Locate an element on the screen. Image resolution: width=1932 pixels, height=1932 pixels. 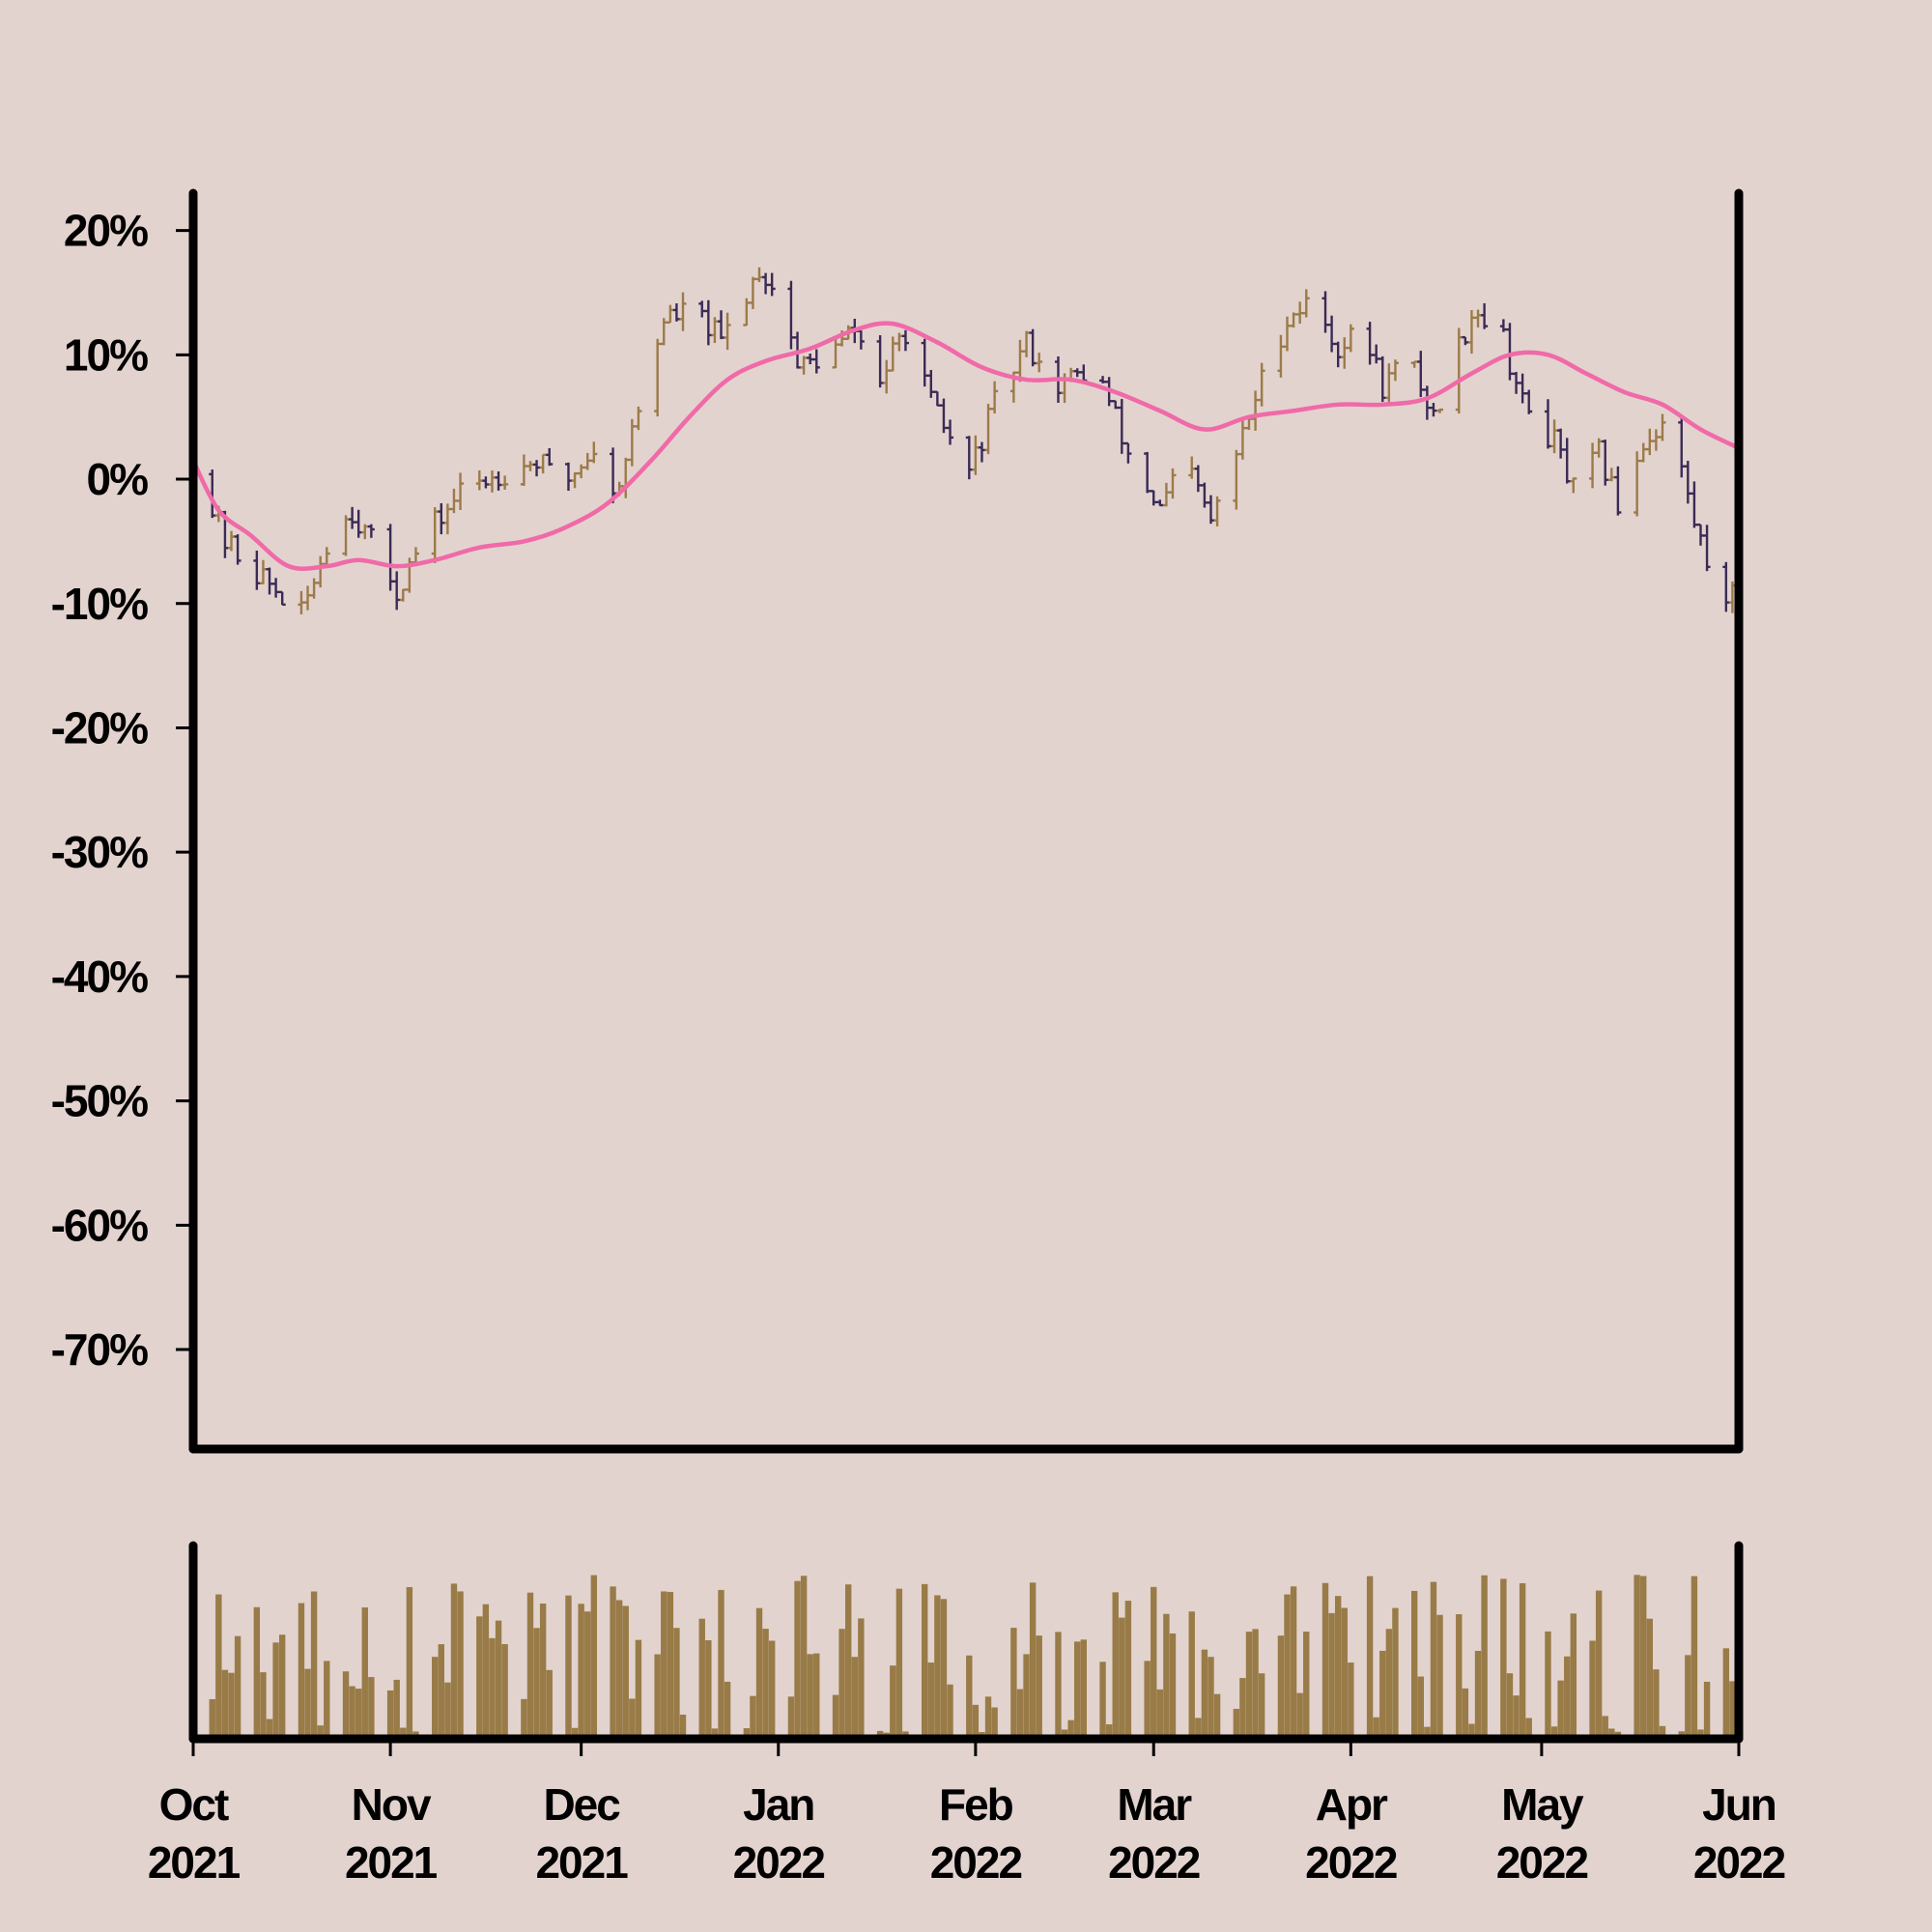
y-tick-label: 0% is located at coordinates (118, 479).